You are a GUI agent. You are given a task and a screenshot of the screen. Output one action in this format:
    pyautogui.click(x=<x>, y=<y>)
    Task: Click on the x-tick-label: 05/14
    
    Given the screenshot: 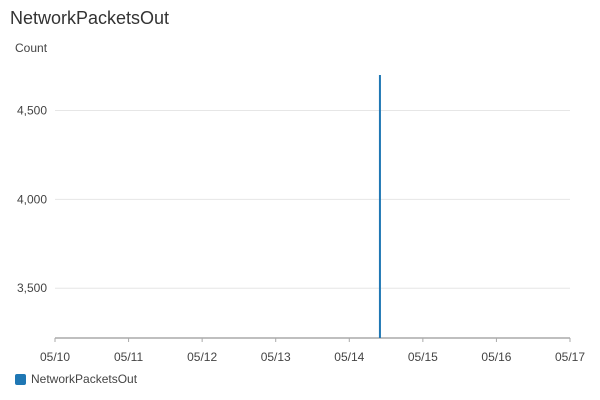 What is the action you would take?
    pyautogui.click(x=349, y=357)
    